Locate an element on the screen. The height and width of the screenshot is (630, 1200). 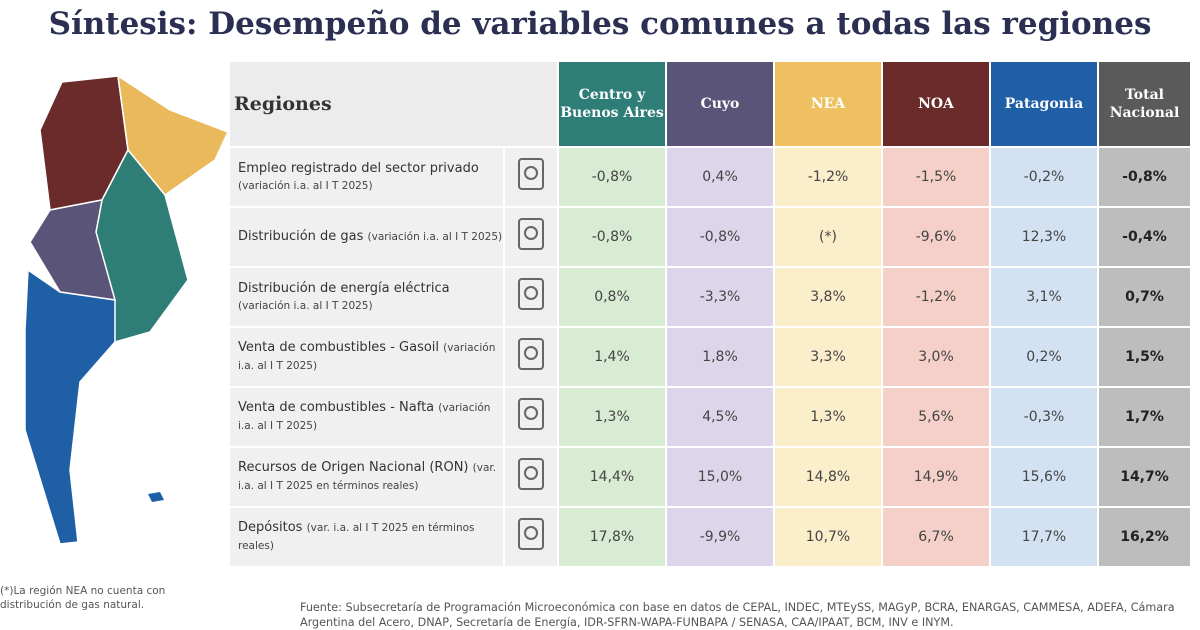
value-cell: 16,2% is located at coordinates (1144, 537).